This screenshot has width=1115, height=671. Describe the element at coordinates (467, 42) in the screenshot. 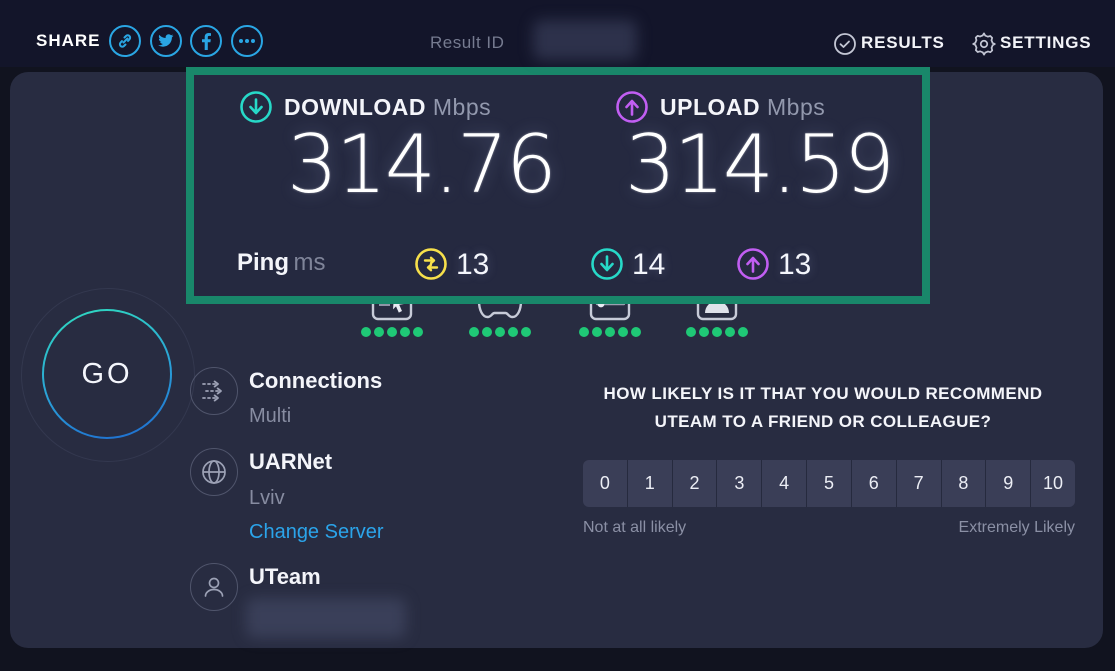

I see `result-id-label: Result ID` at that location.